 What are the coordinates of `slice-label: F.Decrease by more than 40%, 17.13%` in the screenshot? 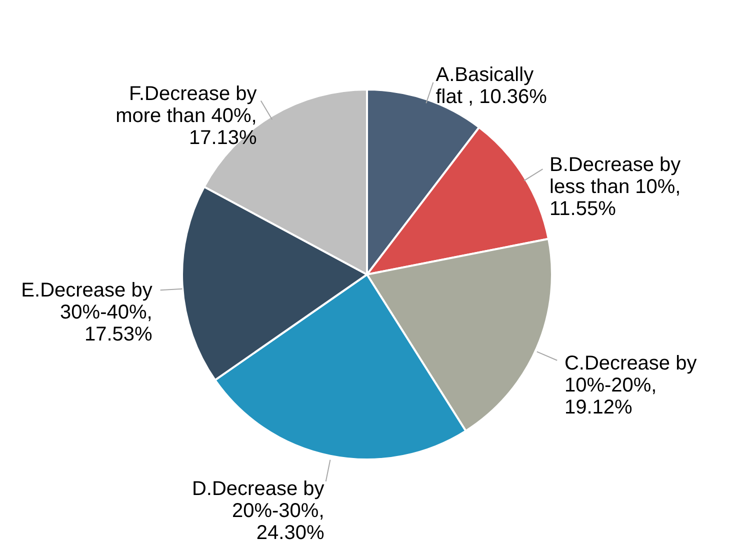 It's located at (186, 115).